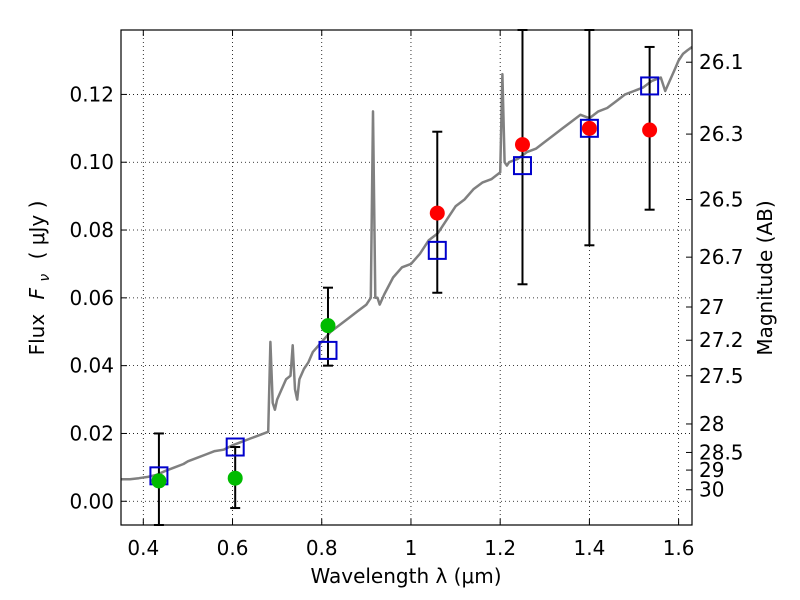 The height and width of the screenshot is (600, 800). I want to click on y-tick-label: 0.06, so click(91, 298).